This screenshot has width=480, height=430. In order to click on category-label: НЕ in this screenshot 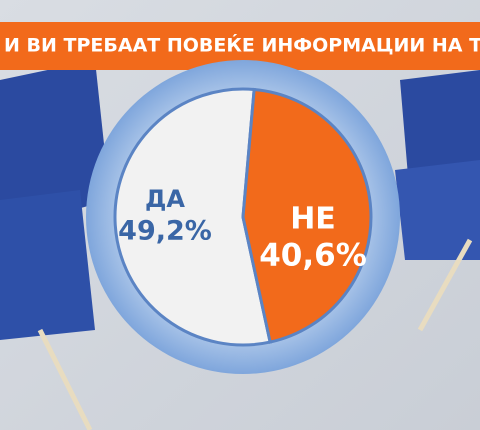, I will do `click(313, 219)`.